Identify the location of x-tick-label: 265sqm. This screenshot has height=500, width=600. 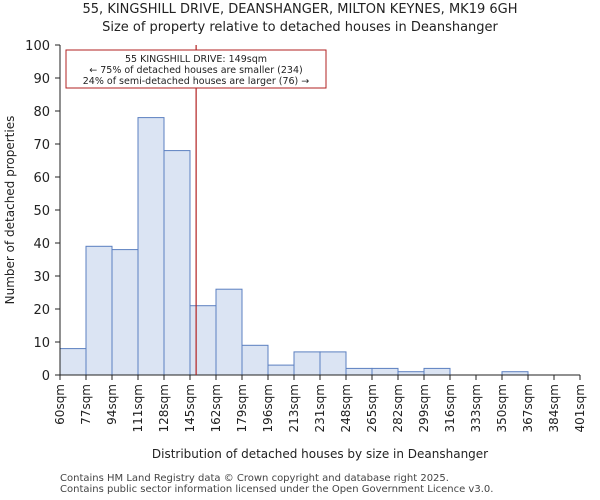
(372, 408).